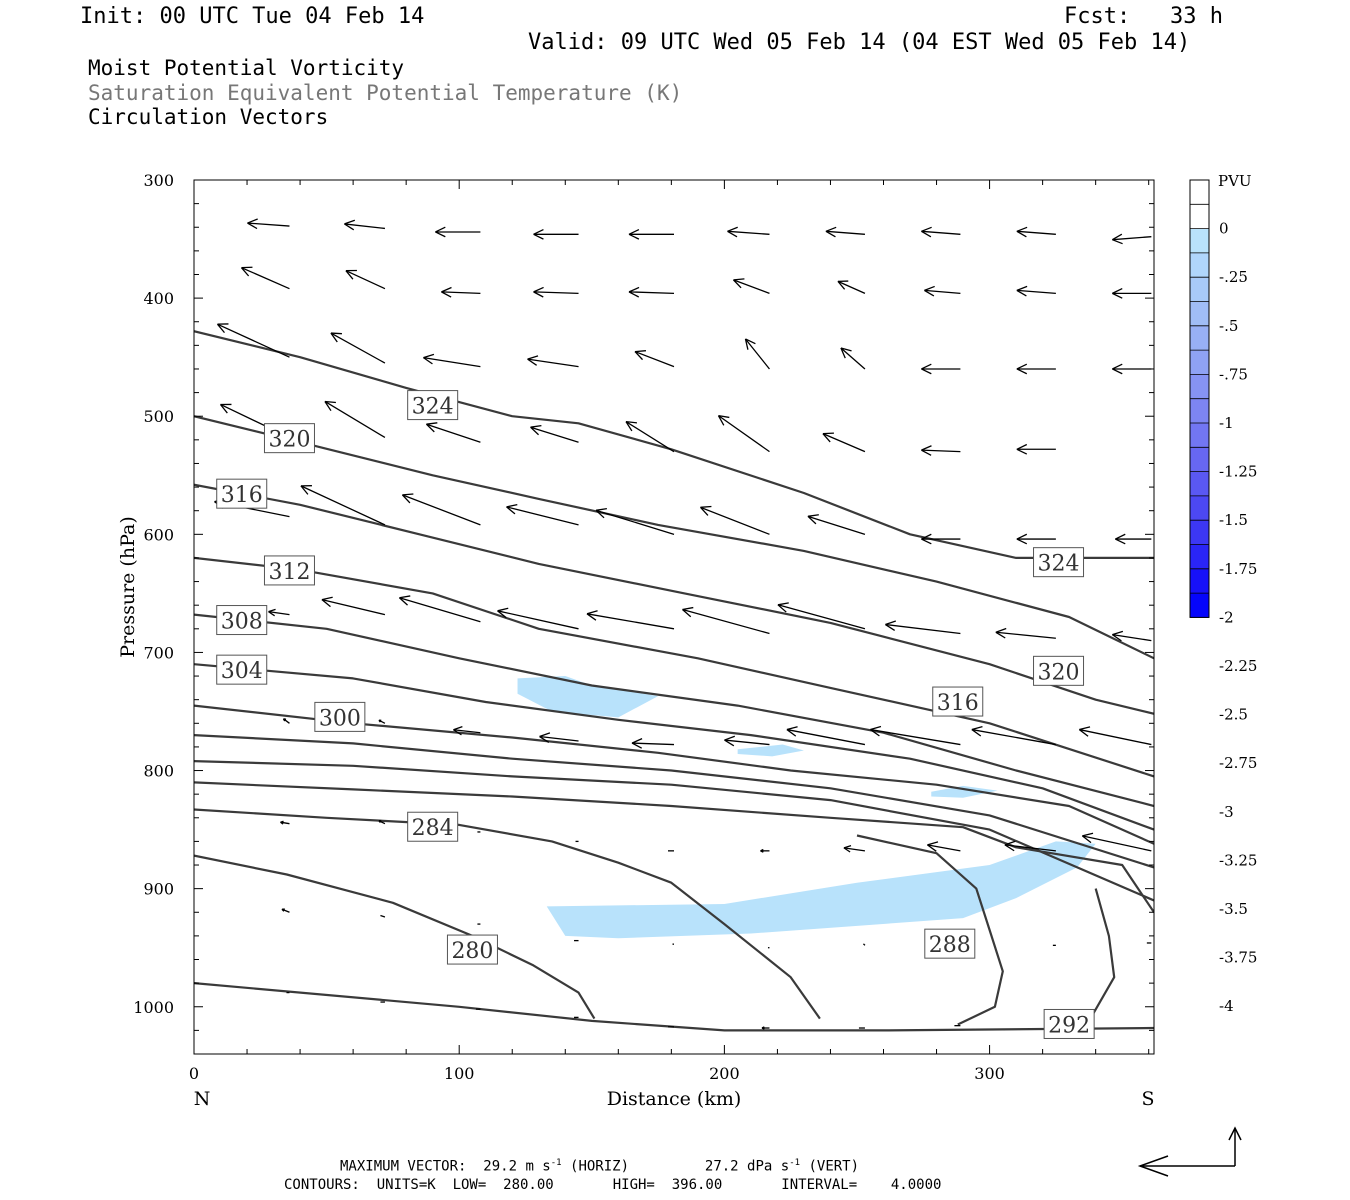 This screenshot has width=1350, height=1200. What do you see at coordinates (242, 495) in the screenshot?
I see `contour-label-text: 316` at bounding box center [242, 495].